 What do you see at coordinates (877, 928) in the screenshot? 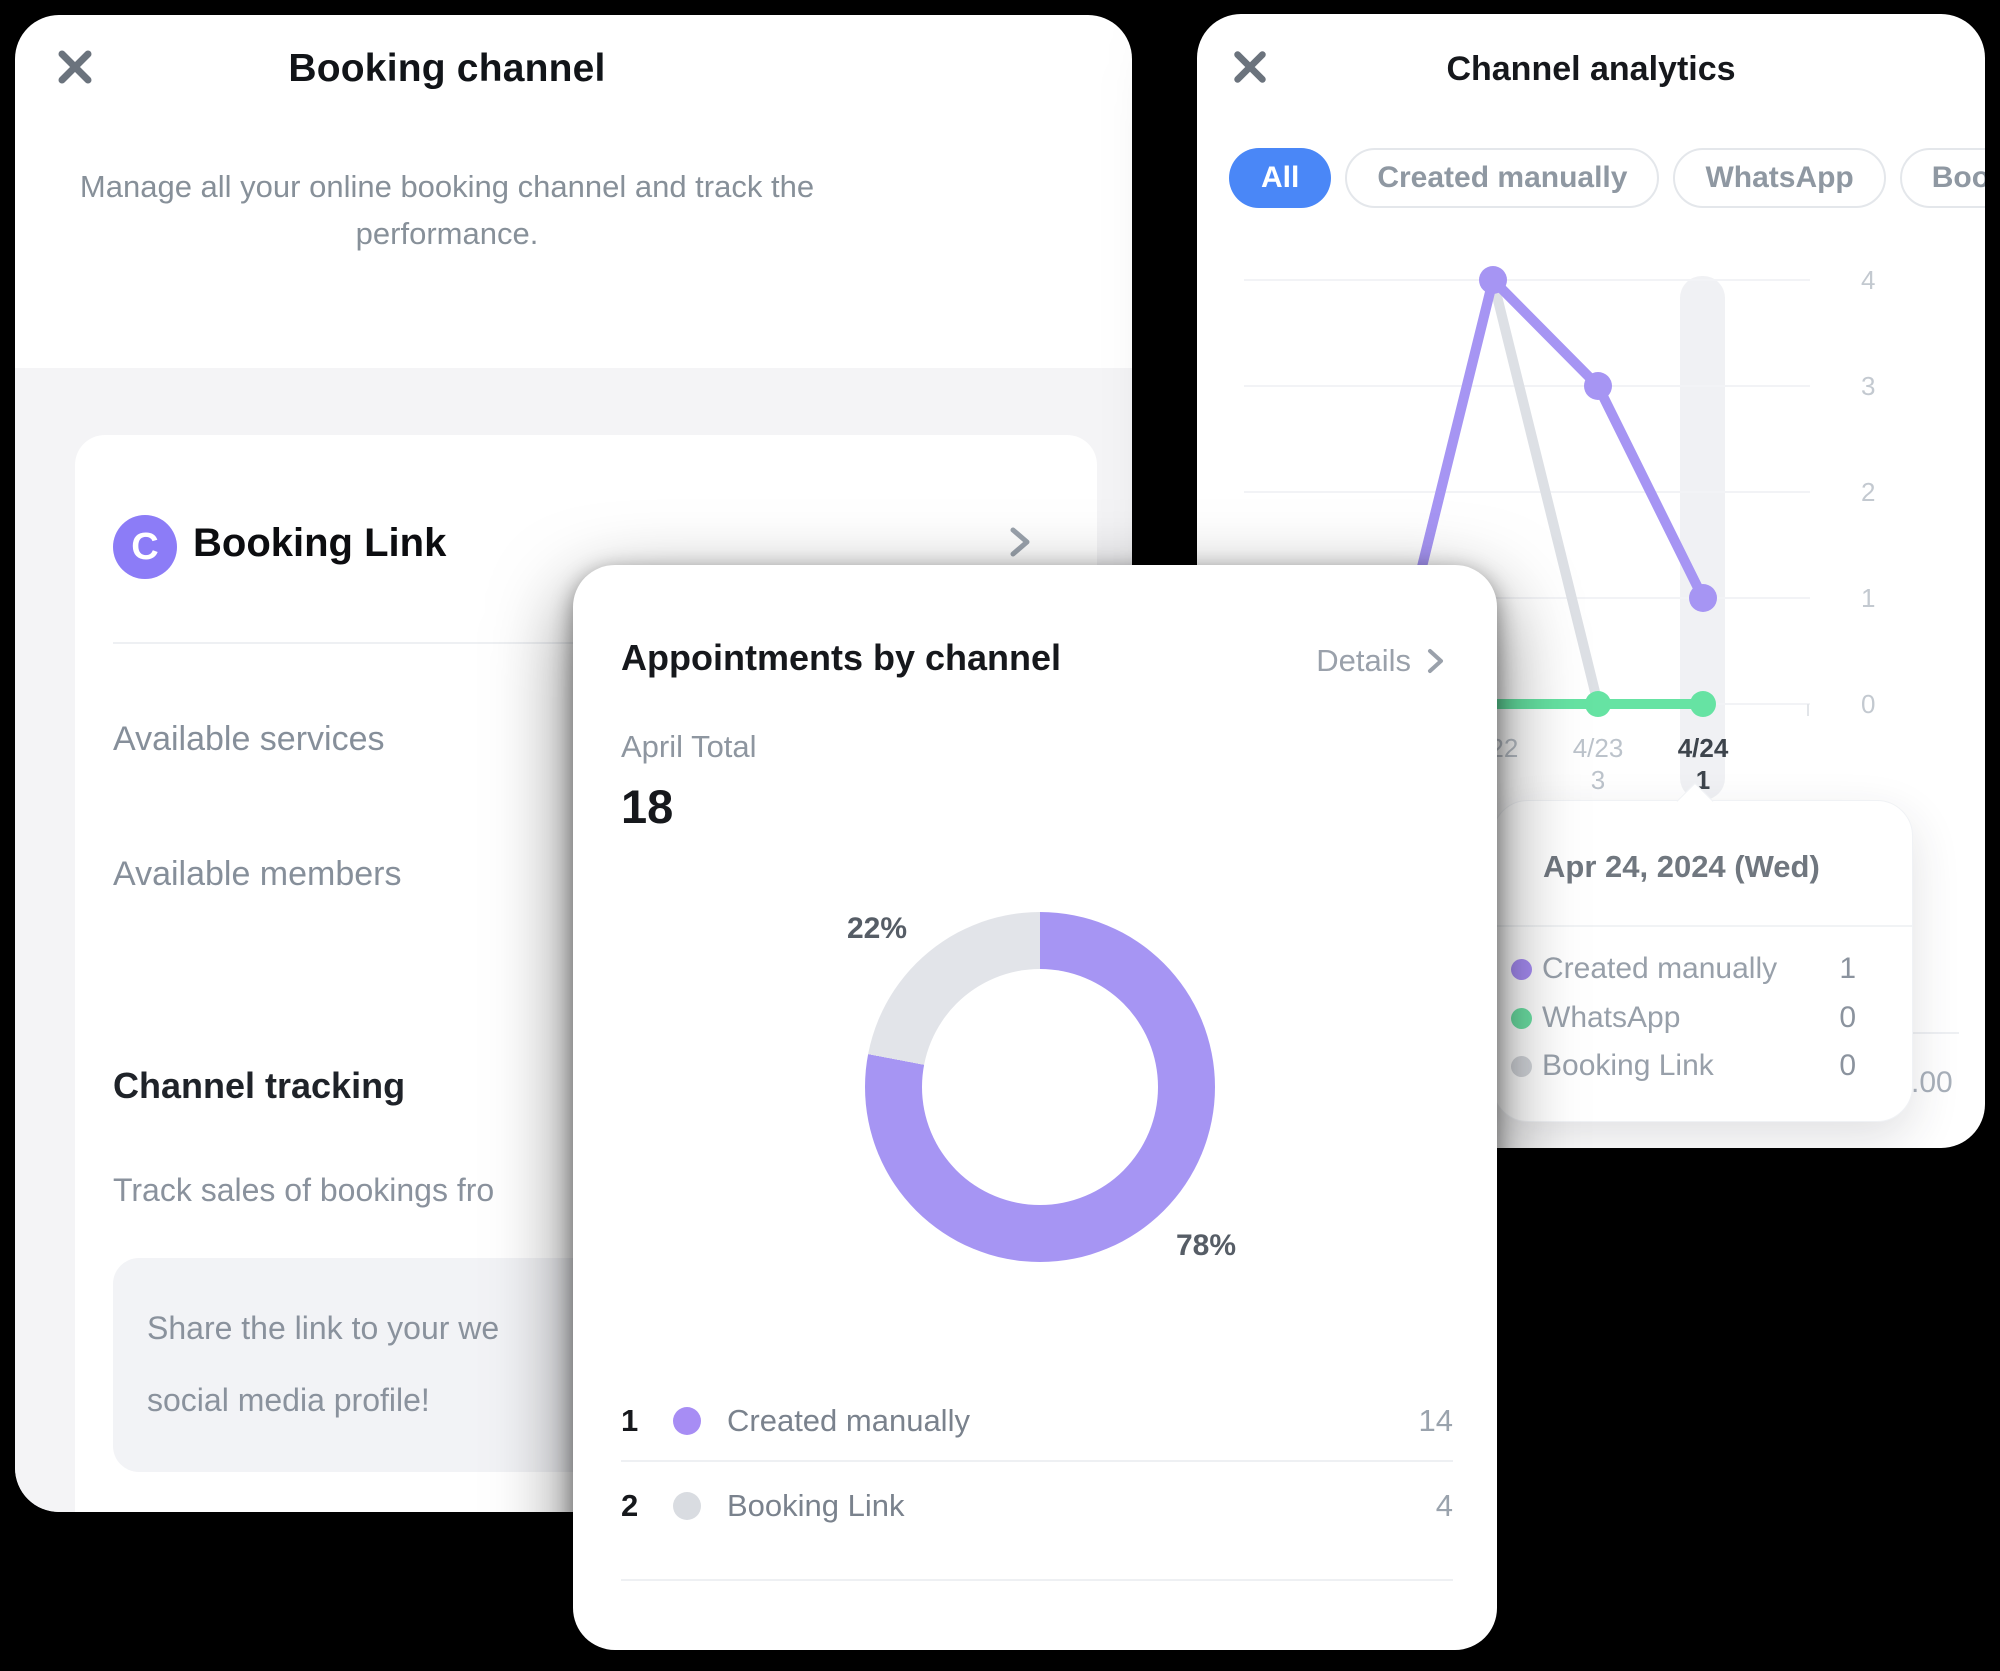
I see `donut-label-gray: 22%` at bounding box center [877, 928].